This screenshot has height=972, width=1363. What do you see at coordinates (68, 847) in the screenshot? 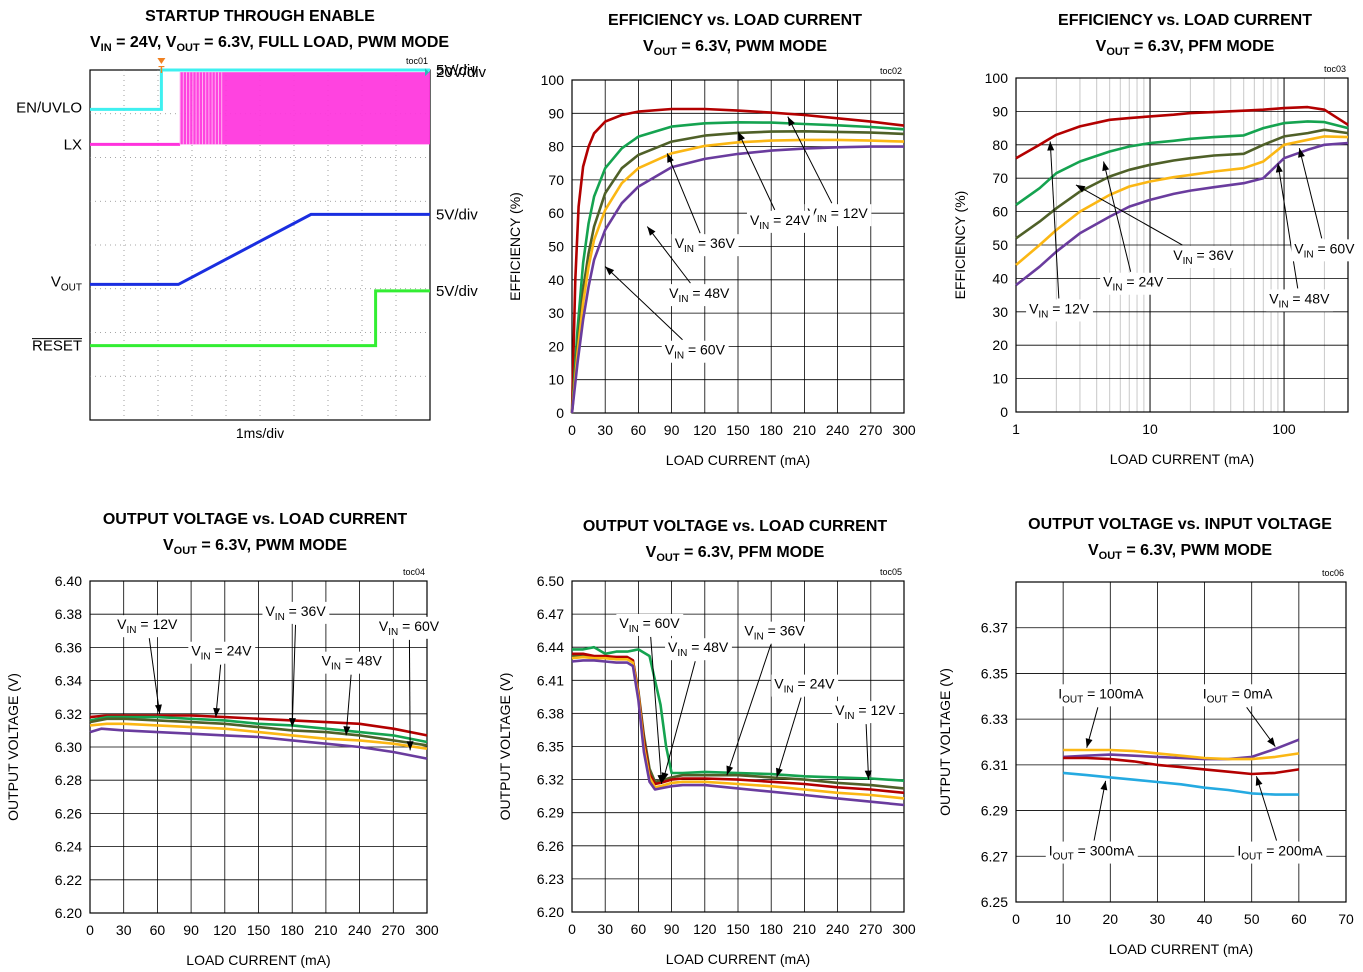
I see `toc04-y-tick-label: 6.24` at bounding box center [68, 847].